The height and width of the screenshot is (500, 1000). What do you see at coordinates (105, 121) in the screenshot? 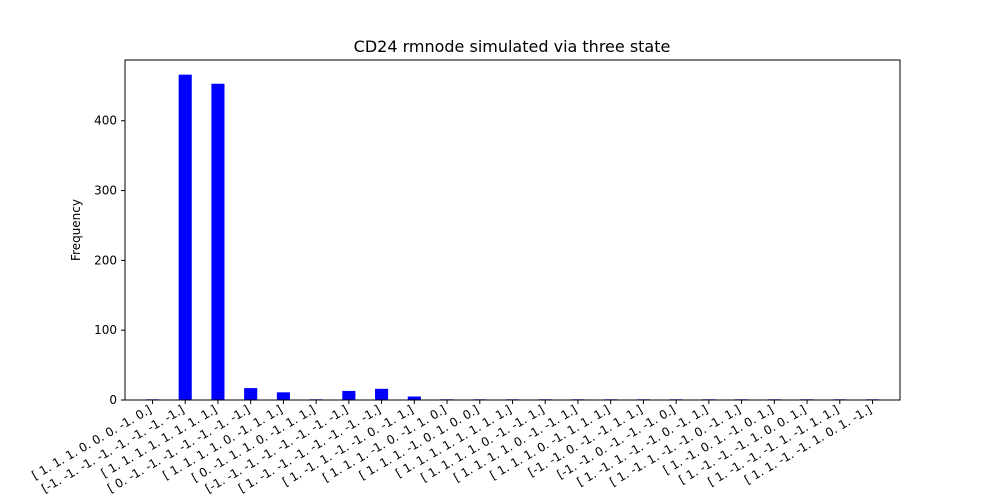
I see `y-tick-label-4: 400` at bounding box center [105, 121].